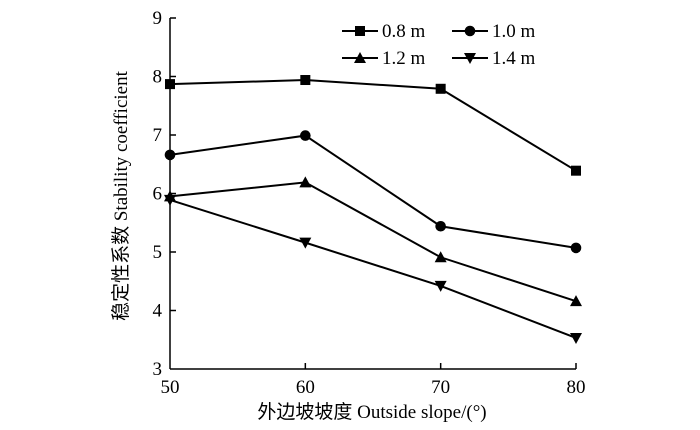 Image resolution: width=700 pixels, height=430 pixels. I want to click on series-line, so click(373, 125).